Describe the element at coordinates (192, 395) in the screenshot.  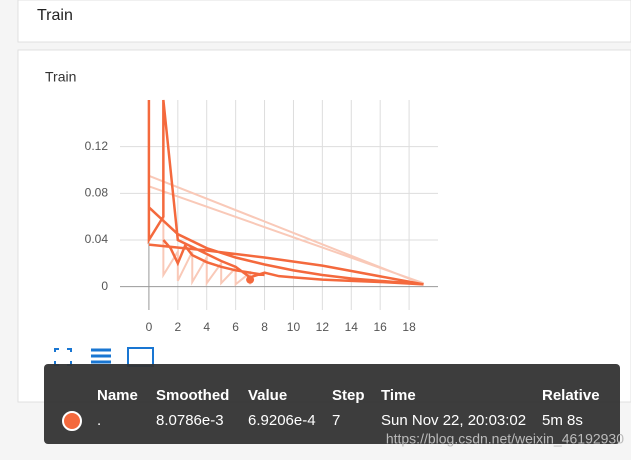
I see `tooltip-header: Smoothed` at that location.